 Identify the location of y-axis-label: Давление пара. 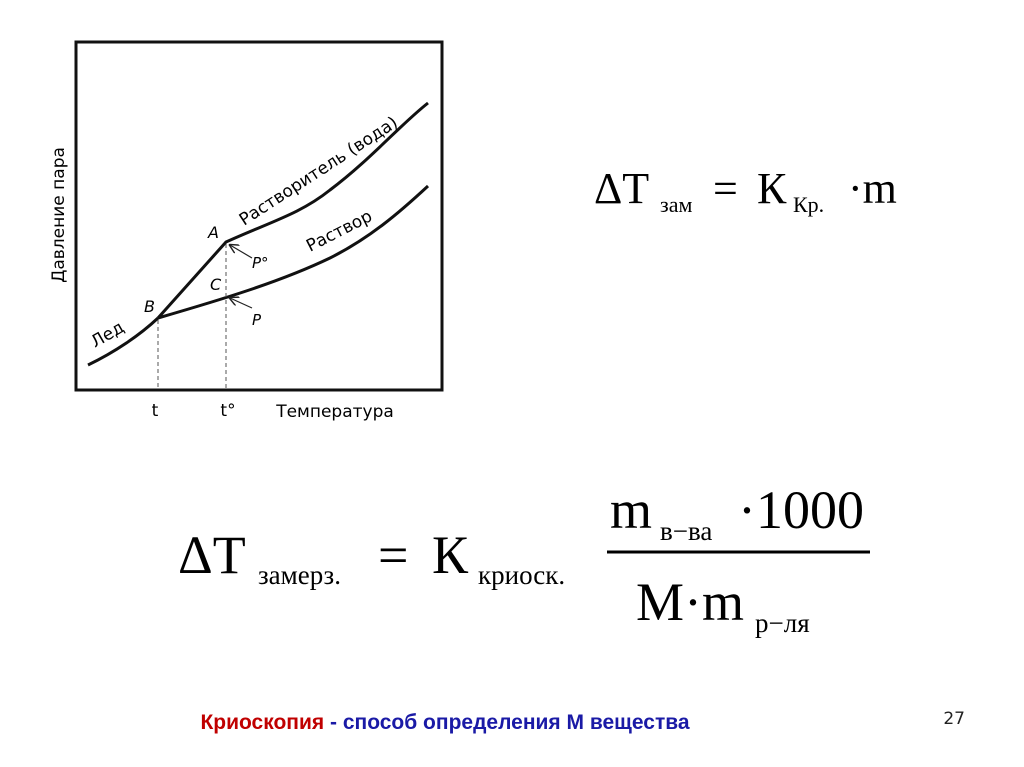
(59, 215).